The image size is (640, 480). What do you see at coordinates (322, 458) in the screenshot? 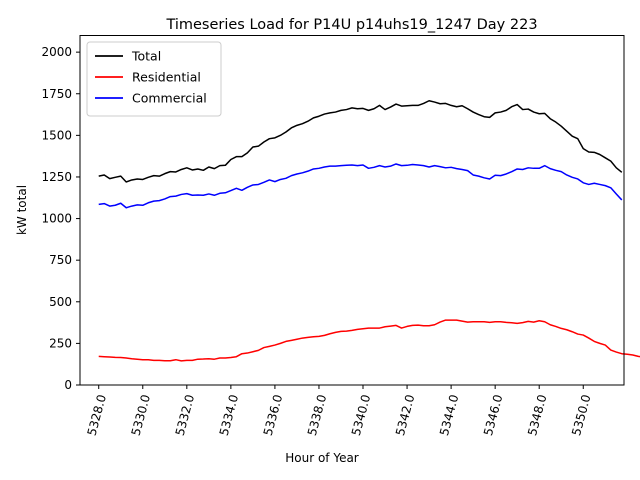
I see `x-axis-label: Hour of Year` at bounding box center [322, 458].